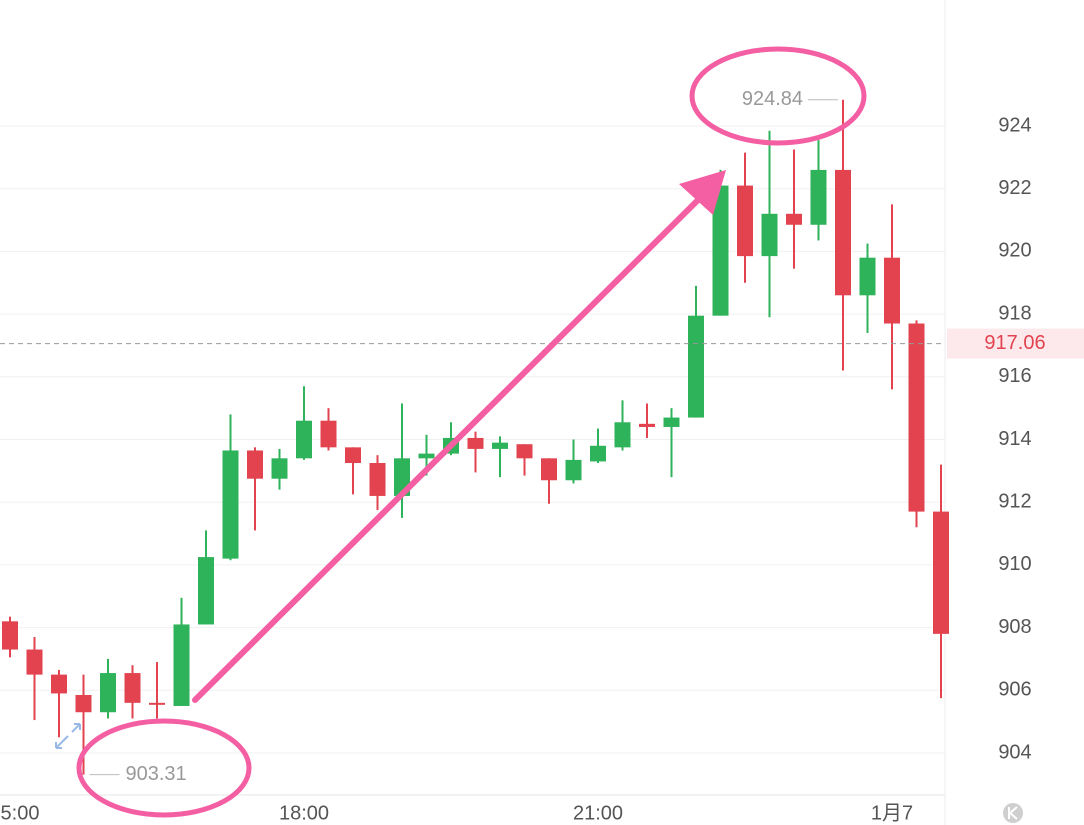  Describe the element at coordinates (702, 192) in the screenshot. I see `arrow-head` at that location.